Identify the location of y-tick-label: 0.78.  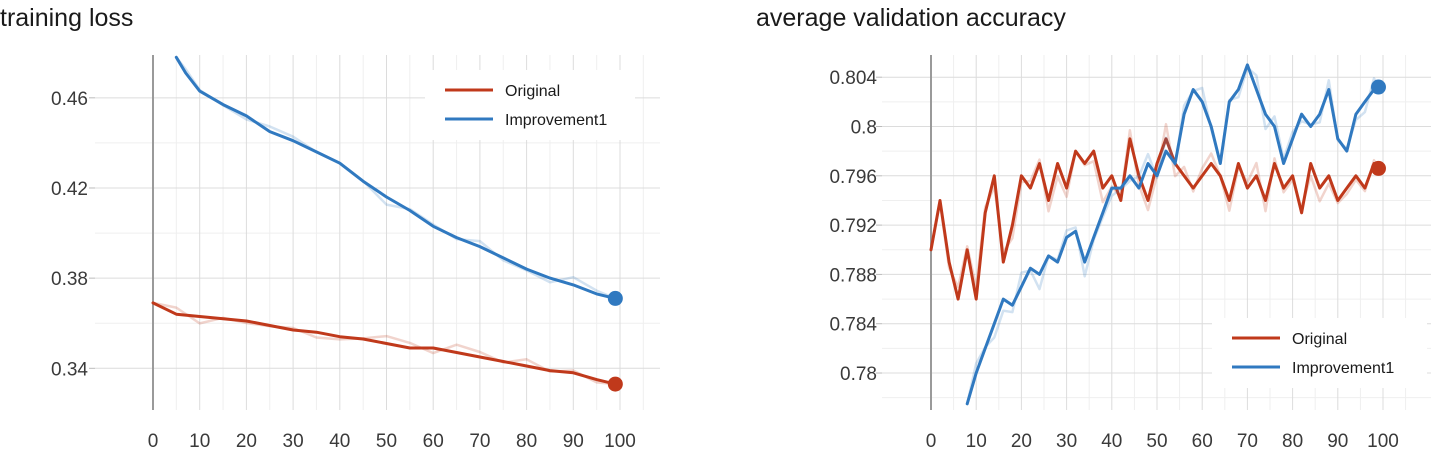
(858, 374).